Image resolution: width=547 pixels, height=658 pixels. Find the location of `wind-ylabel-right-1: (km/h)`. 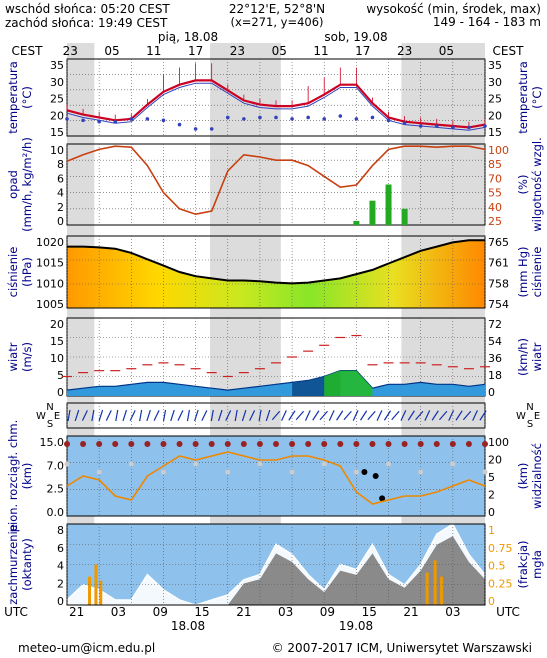

wind-ylabel-right-1: (km/h) is located at coordinates (523, 357).